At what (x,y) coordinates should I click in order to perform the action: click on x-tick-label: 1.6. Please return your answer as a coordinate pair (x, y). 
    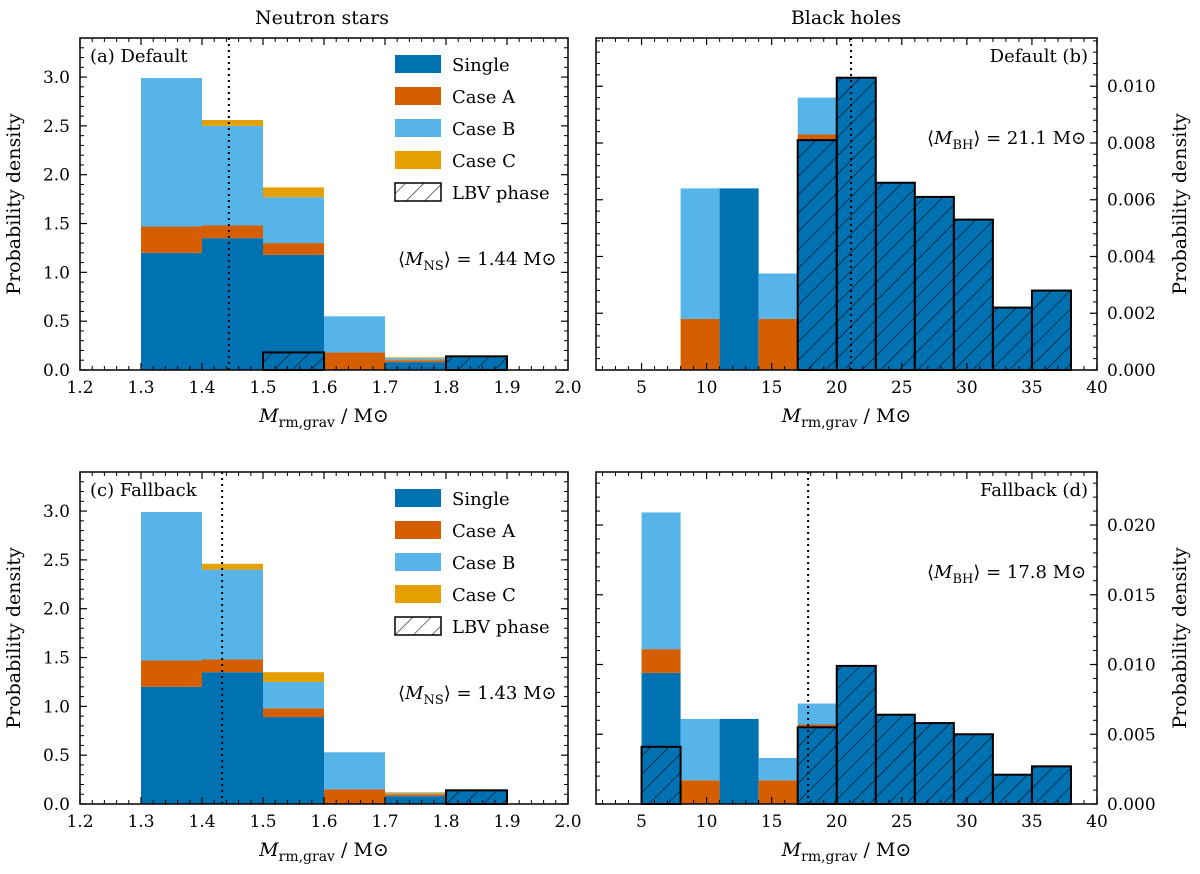
    Looking at the image, I should click on (323, 822).